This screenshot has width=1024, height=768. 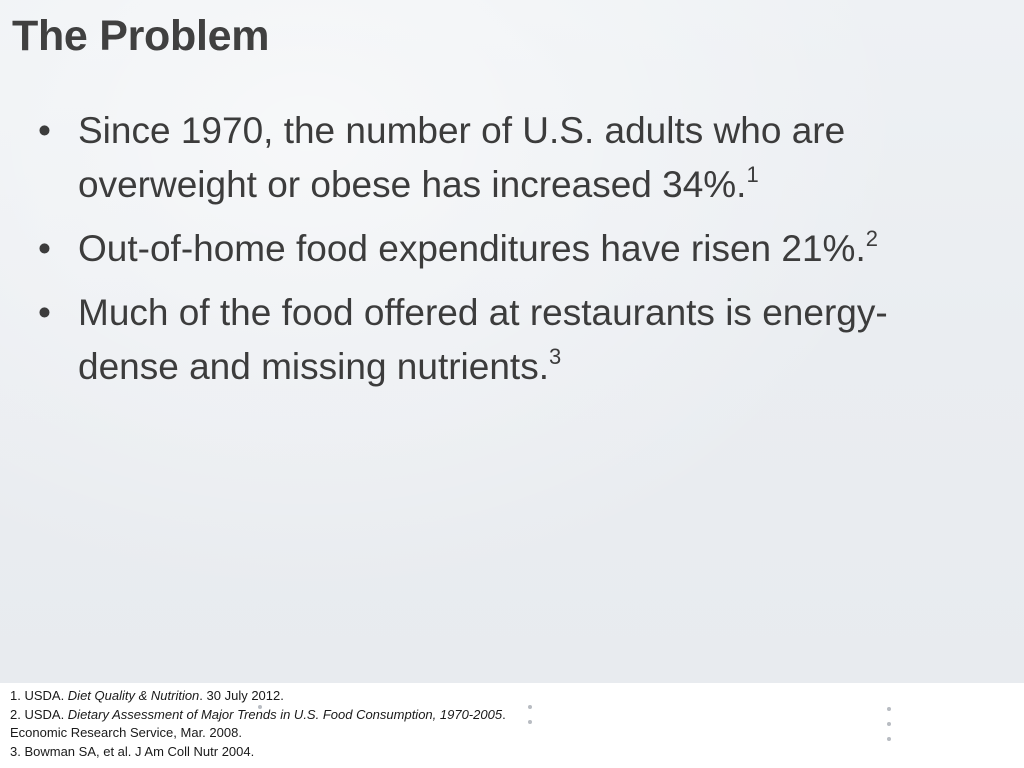 I want to click on decorative-dots-left, so click(x=260, y=712).